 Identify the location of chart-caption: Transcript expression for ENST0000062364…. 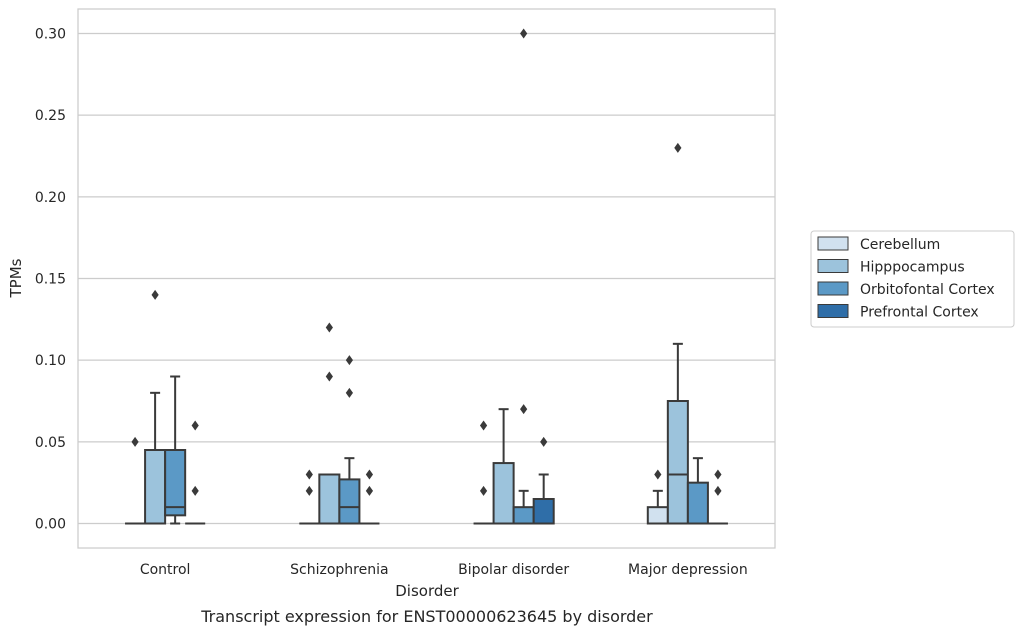
(426, 616).